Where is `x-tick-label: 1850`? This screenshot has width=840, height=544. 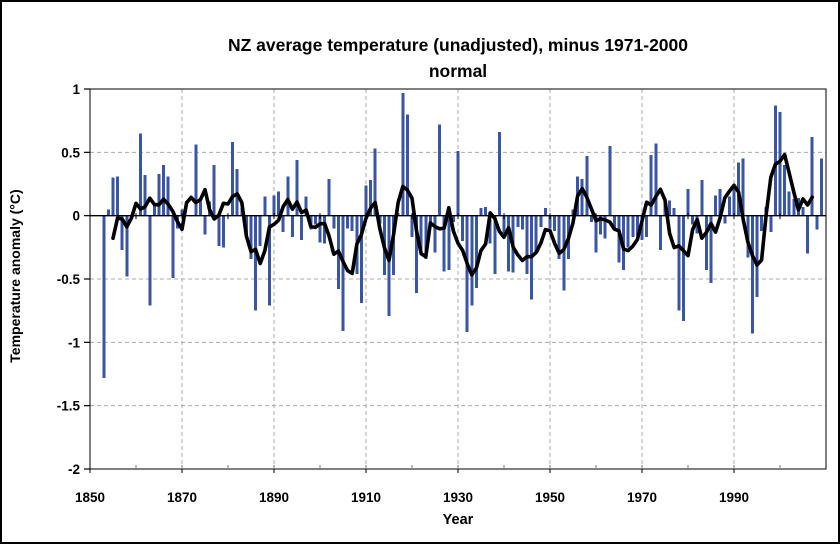 x-tick-label: 1850 is located at coordinates (90, 497).